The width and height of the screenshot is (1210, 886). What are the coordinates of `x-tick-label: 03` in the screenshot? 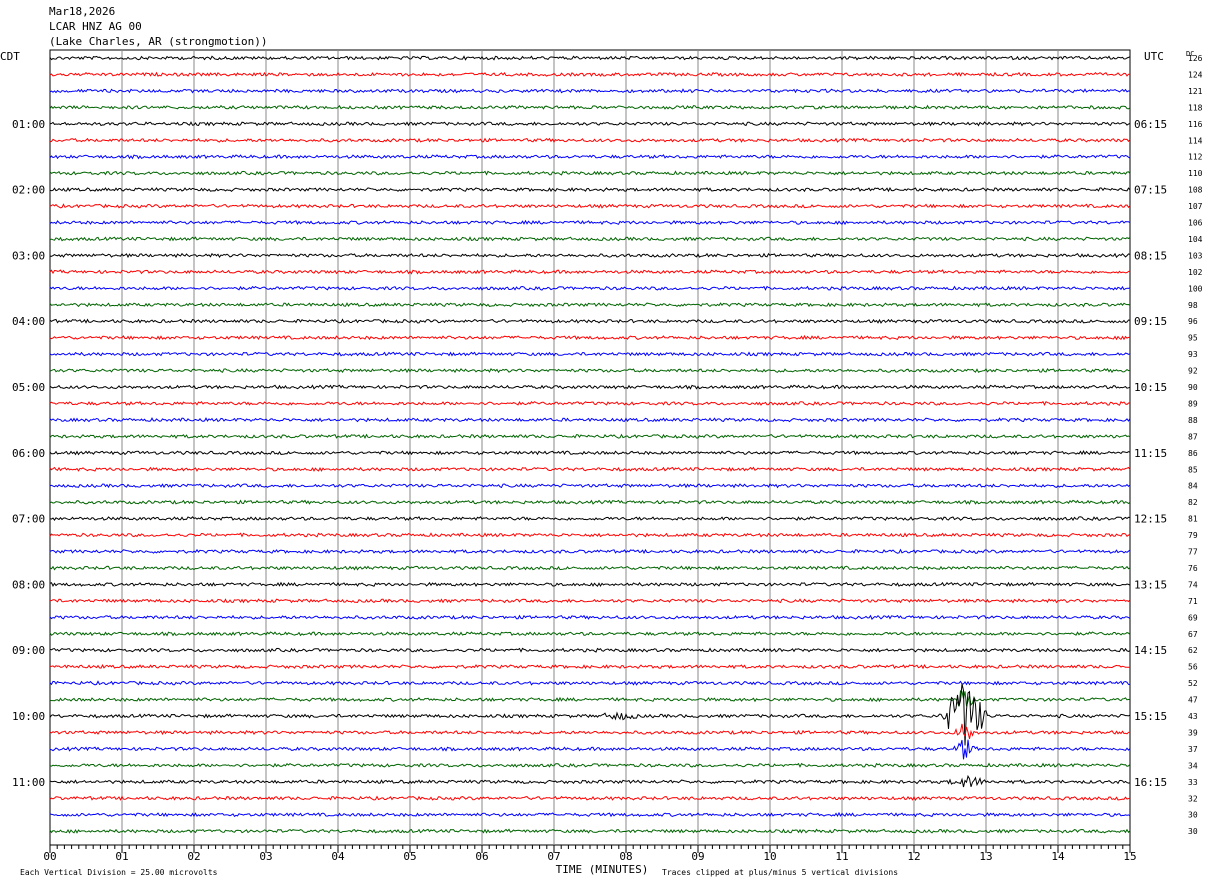 It's located at (265, 856).